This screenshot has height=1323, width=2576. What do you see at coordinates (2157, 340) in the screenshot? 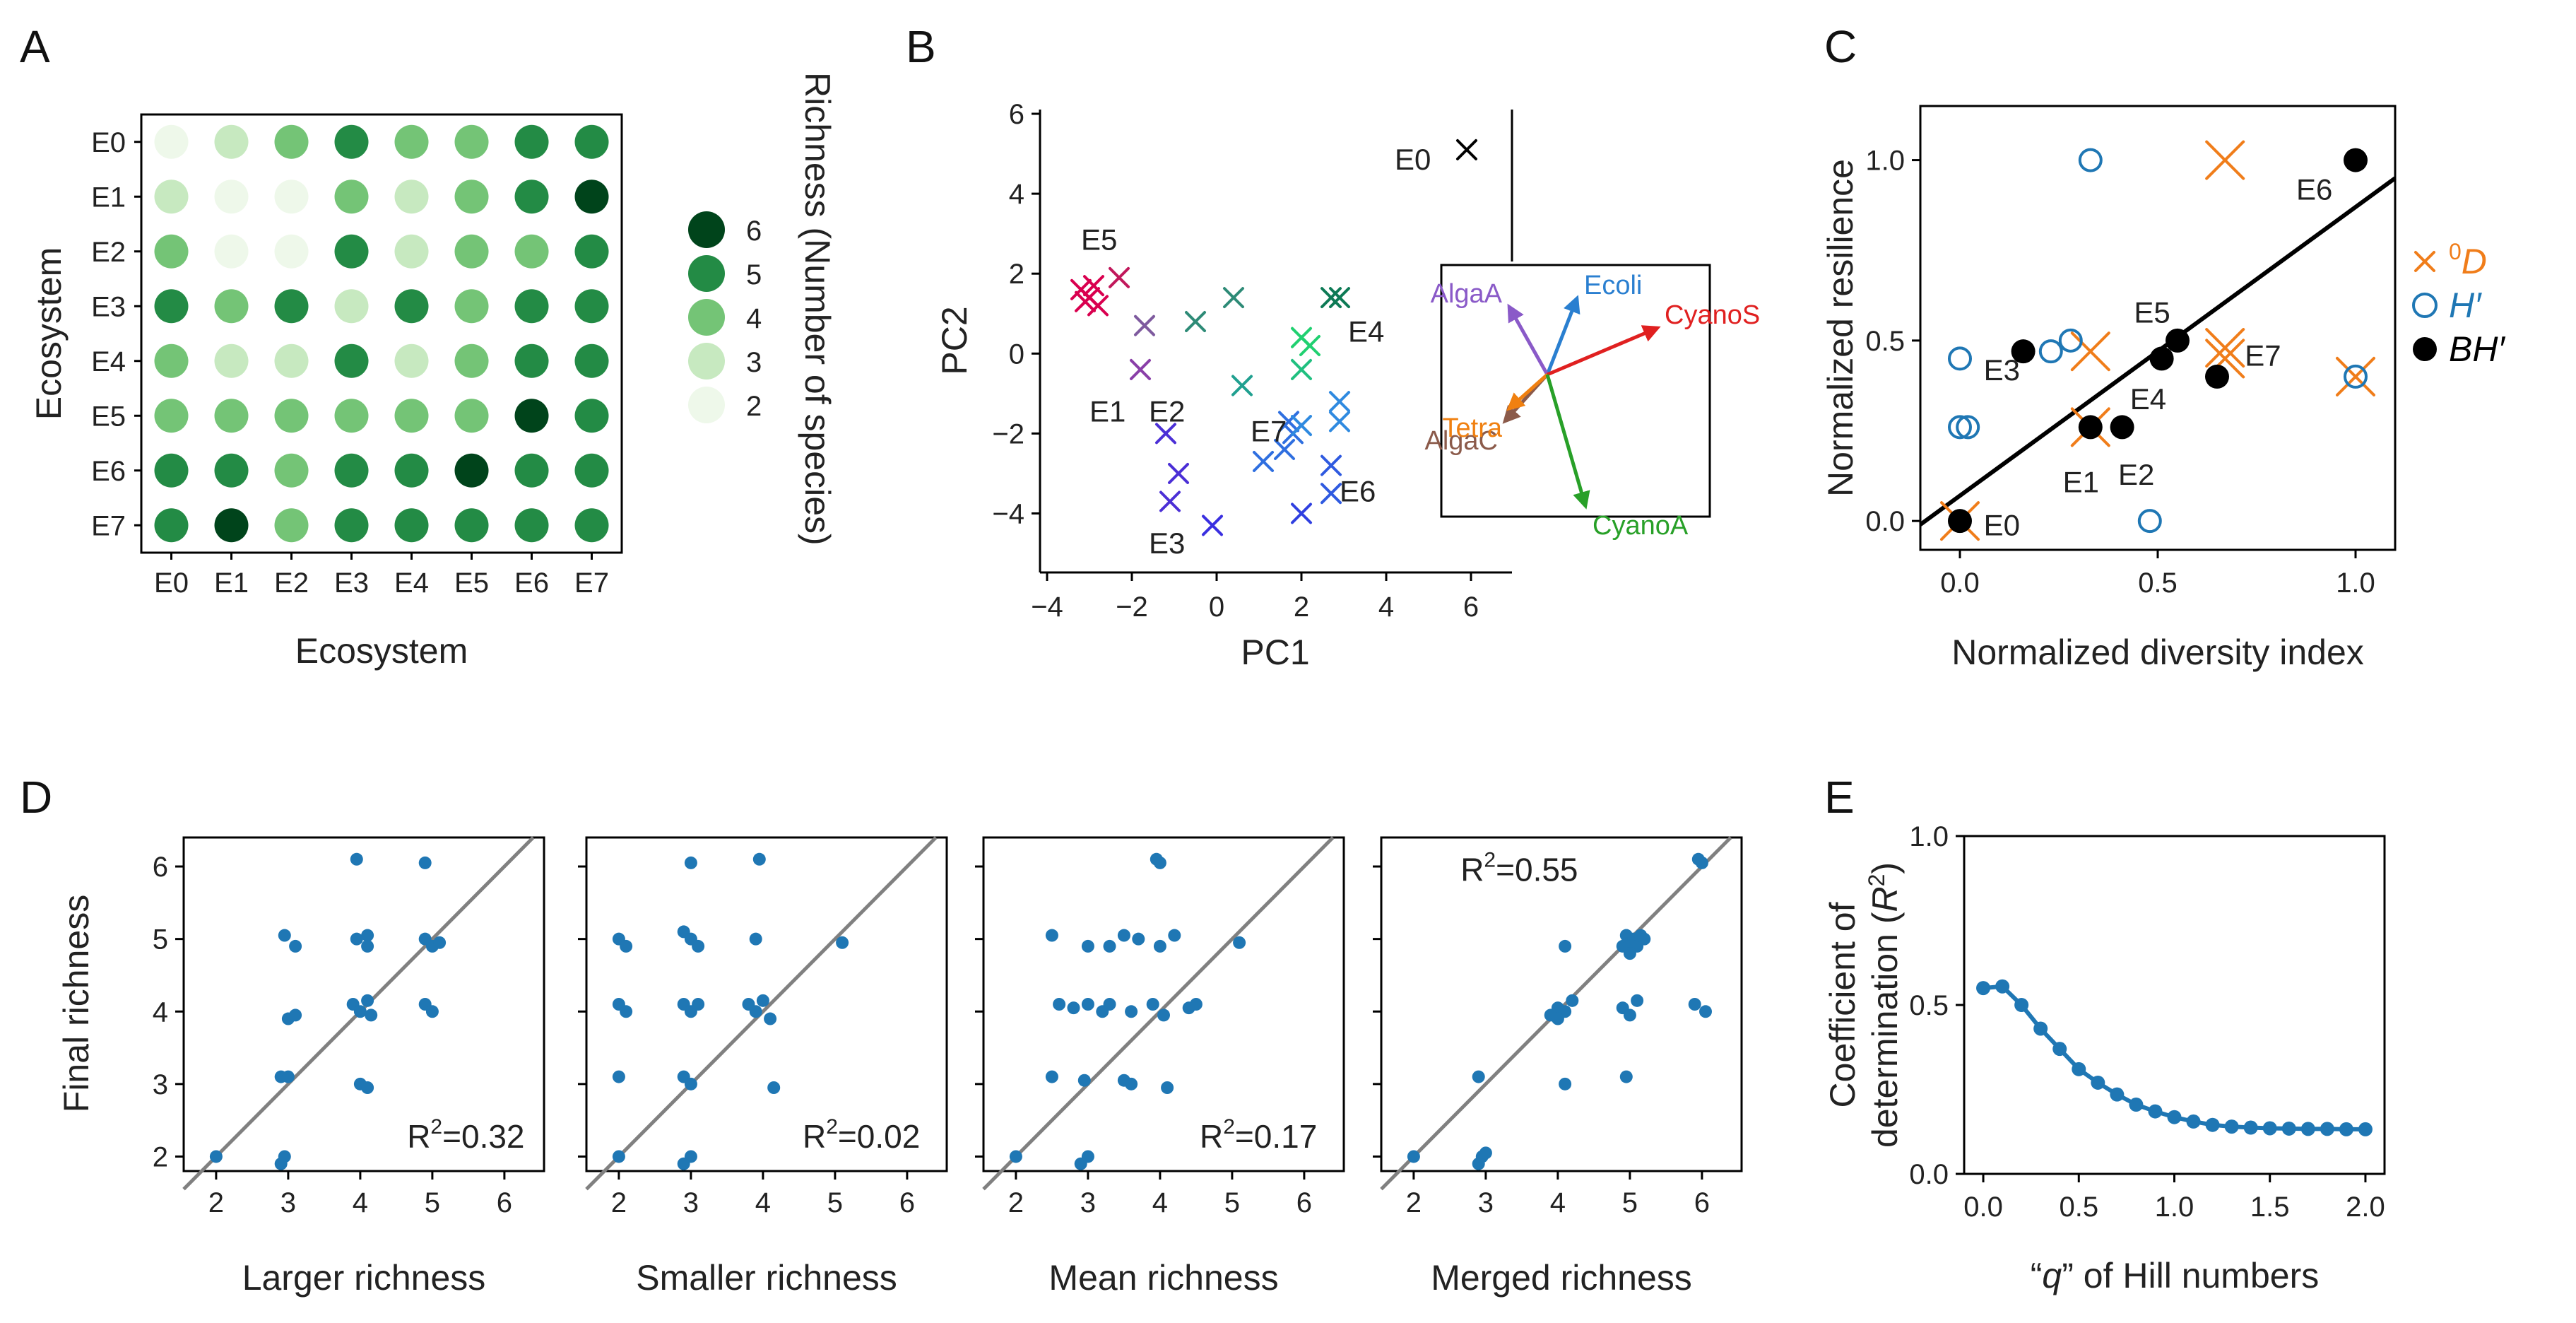
I see `panel-c-points` at bounding box center [2157, 340].